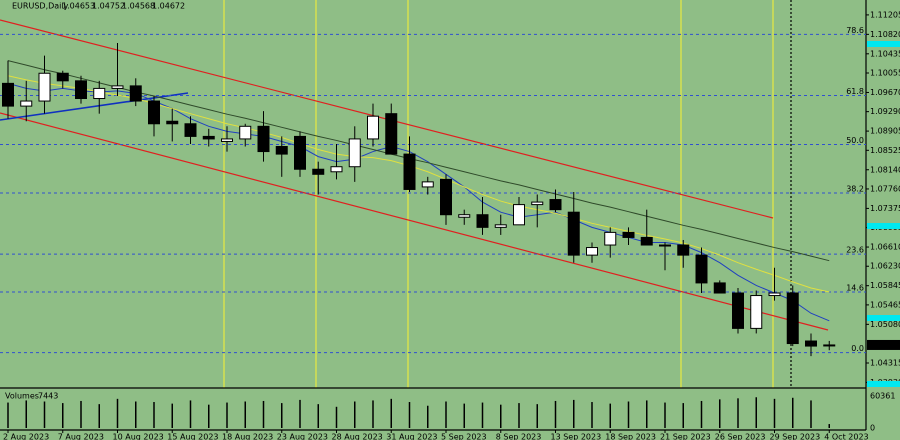 The width and height of the screenshot is (900, 440). What do you see at coordinates (885, 188) in the screenshot?
I see `y-tick-label: 1.07760` at bounding box center [885, 188].